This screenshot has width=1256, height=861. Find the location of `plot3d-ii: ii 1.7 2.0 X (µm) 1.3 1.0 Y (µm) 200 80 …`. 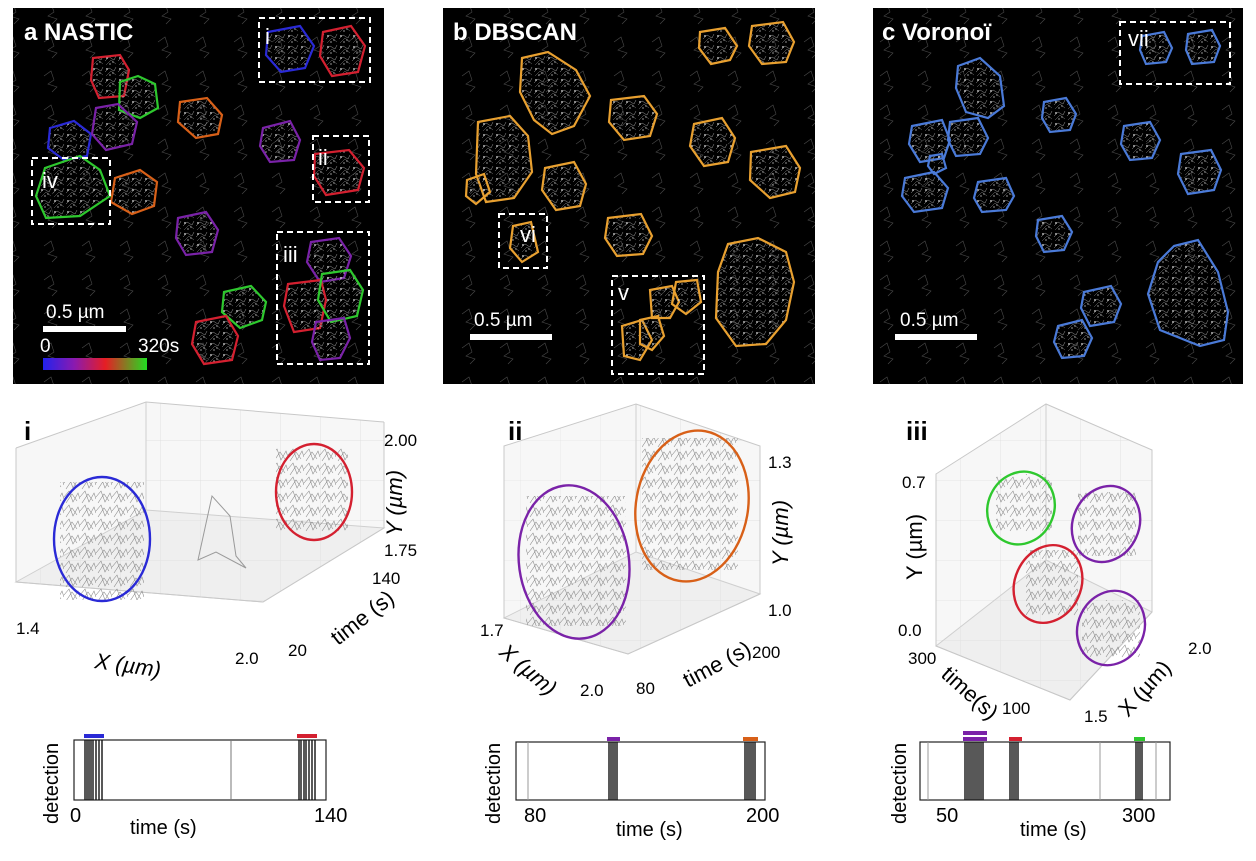

plot3d-ii: ii 1.7 2.0 X (µm) 1.3 1.0 Y (µm) 200 80 … is located at coordinates (636, 552).